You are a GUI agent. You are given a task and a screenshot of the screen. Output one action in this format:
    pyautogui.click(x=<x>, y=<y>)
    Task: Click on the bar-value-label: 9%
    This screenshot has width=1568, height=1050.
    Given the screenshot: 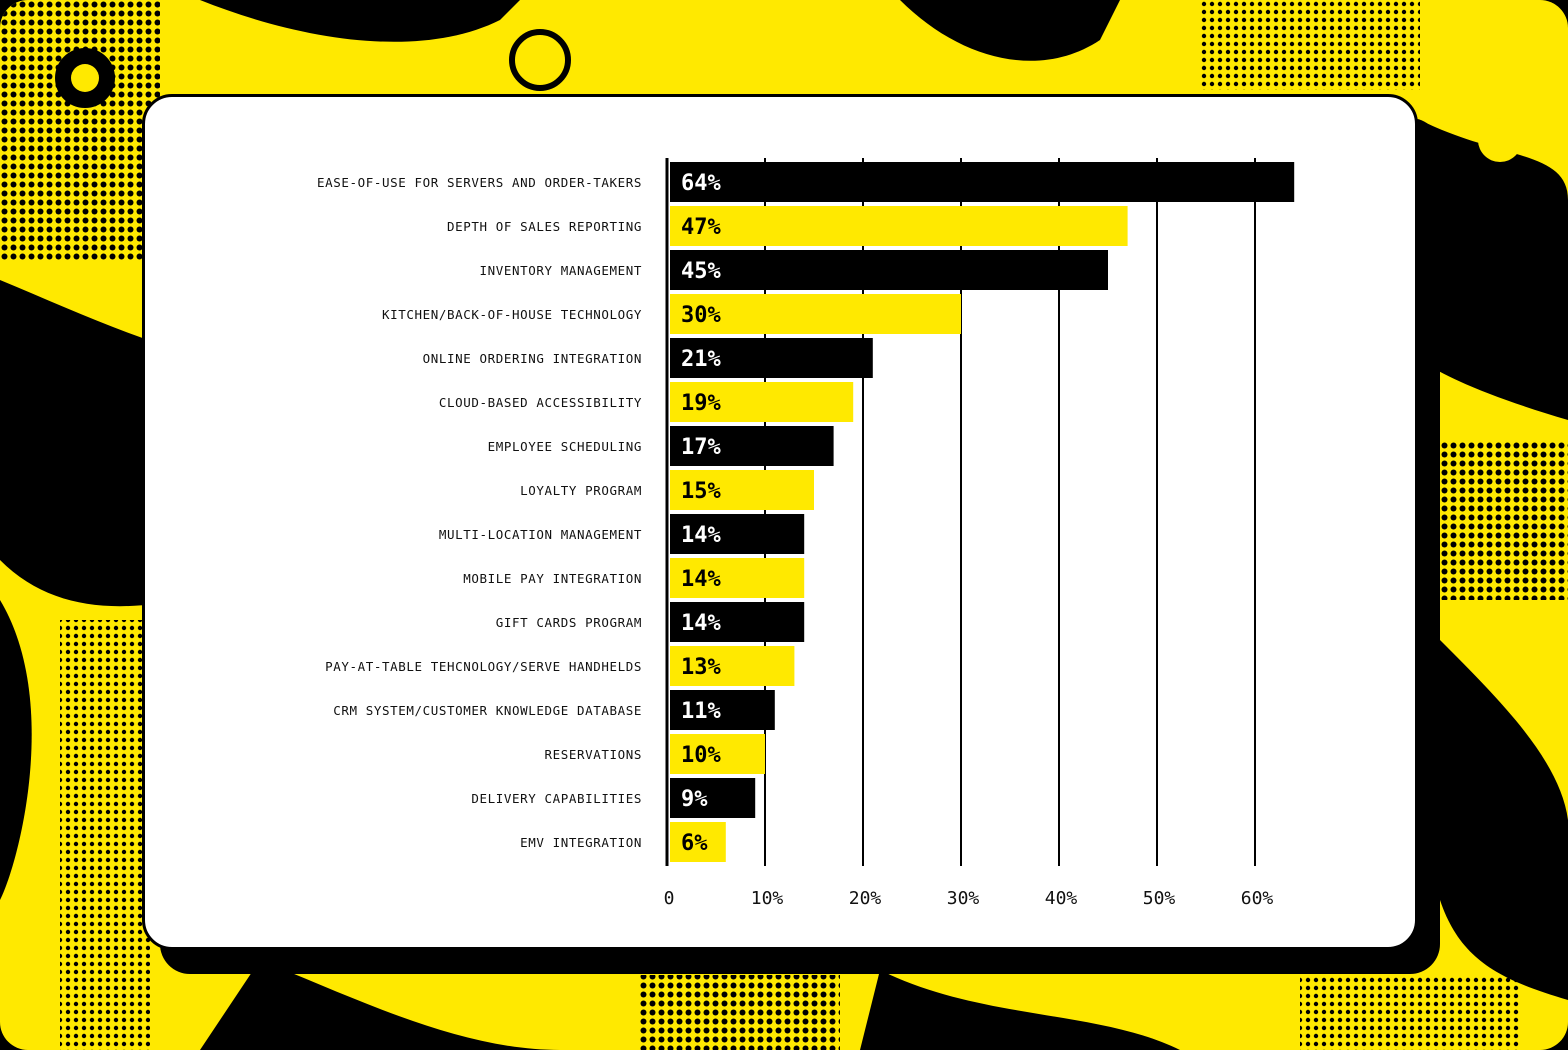 What is the action you would take?
    pyautogui.click(x=694, y=799)
    